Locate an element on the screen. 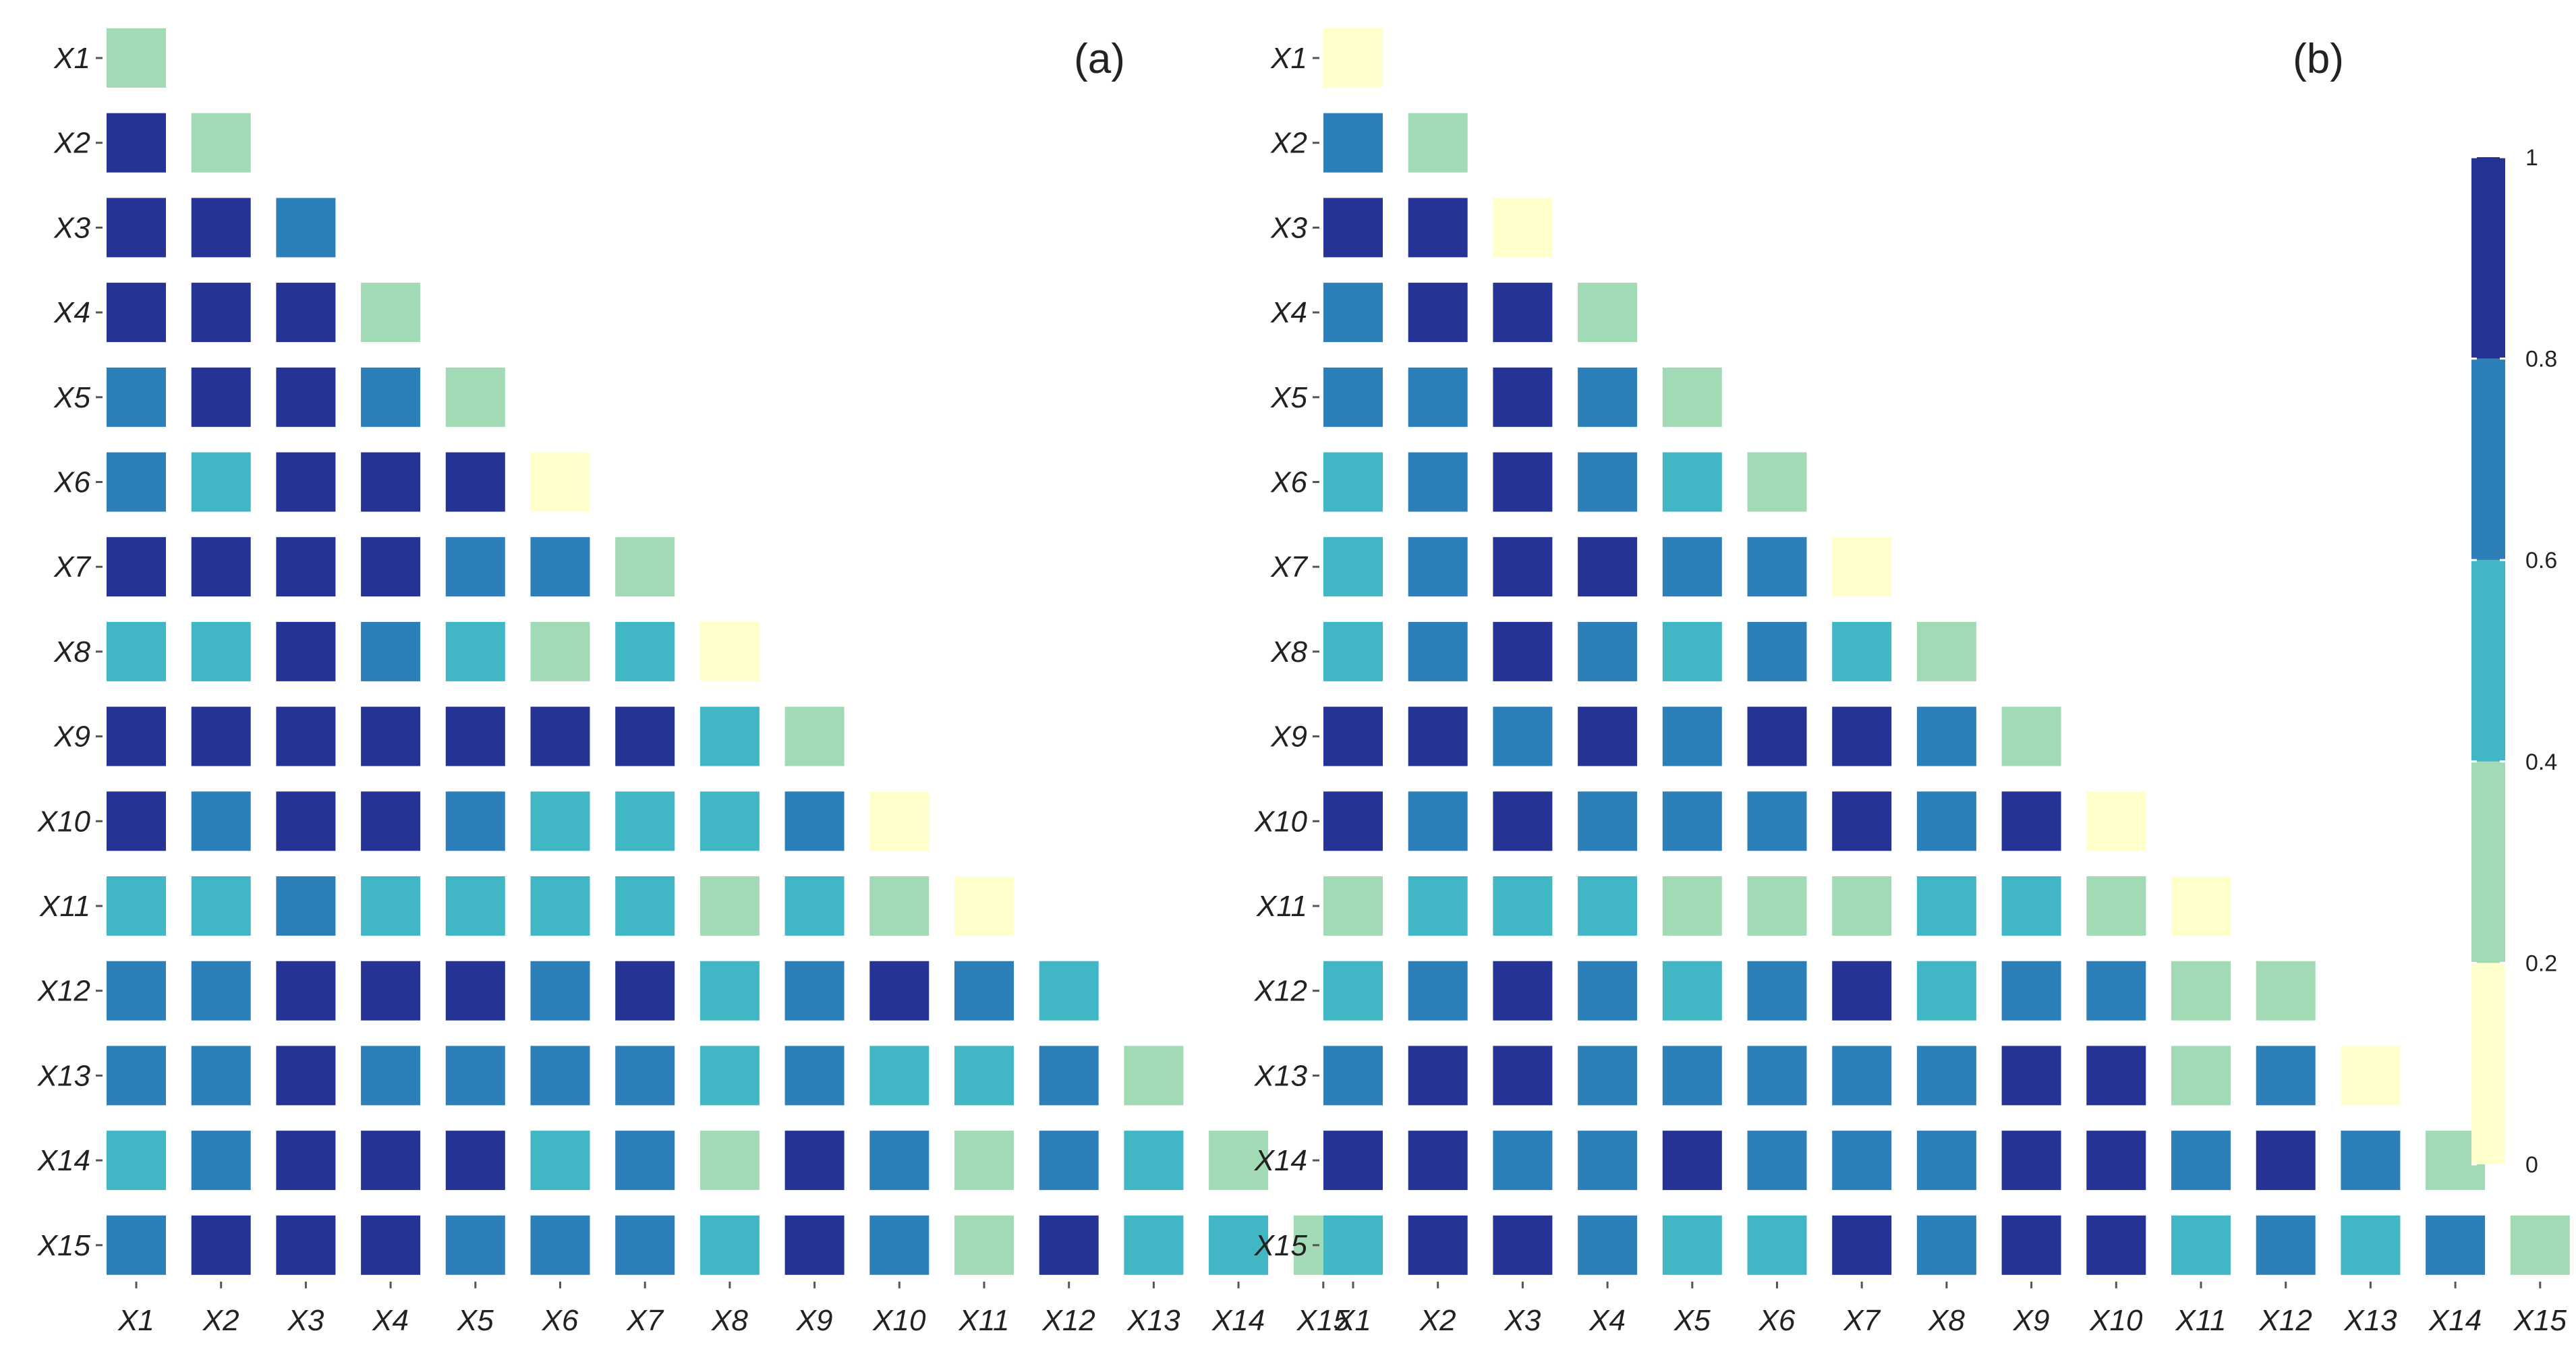 This screenshot has height=1362, width=2576. heatmap-cell-X8-X8 is located at coordinates (1946, 651).